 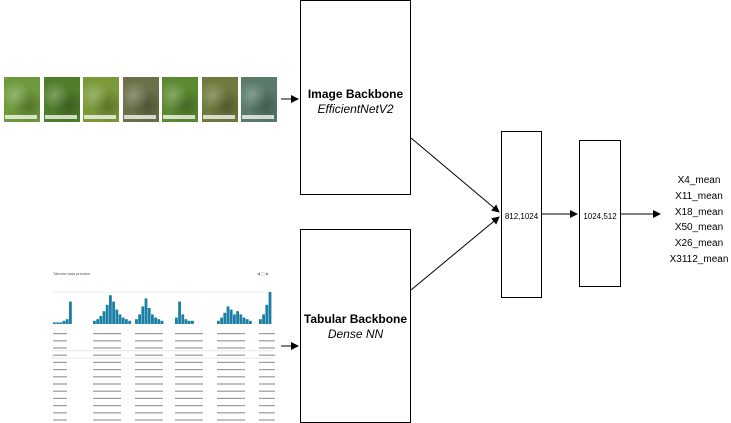 I want to click on tabular-backbone-subtitle: Dense NN, so click(x=355, y=334).